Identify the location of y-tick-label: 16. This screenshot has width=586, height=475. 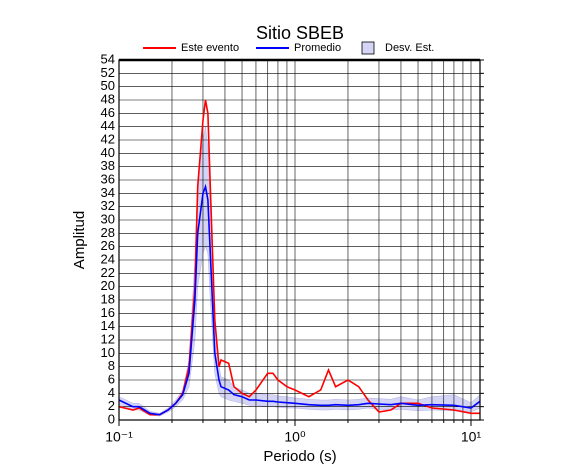
(108, 312).